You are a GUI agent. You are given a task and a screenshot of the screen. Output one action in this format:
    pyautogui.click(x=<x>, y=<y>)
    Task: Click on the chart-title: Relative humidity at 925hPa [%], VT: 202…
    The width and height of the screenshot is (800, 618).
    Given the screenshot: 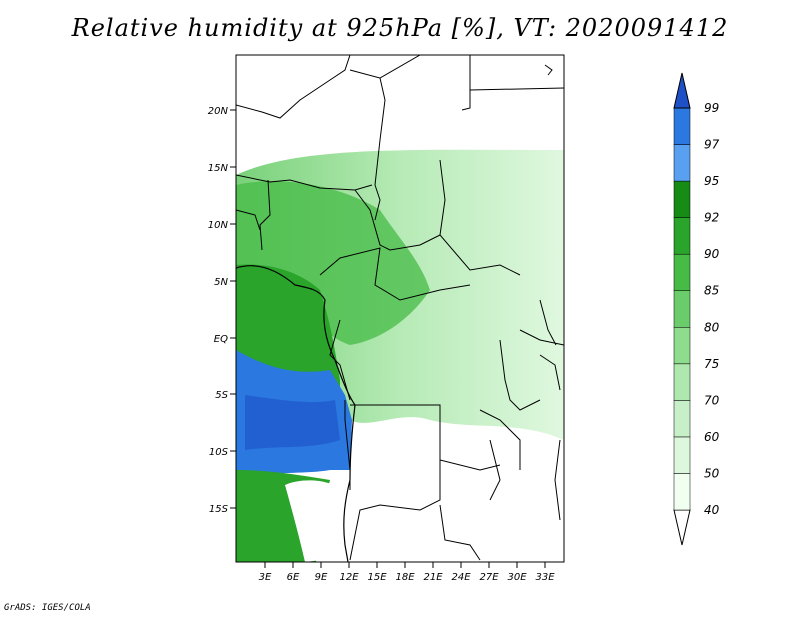 What is the action you would take?
    pyautogui.click(x=400, y=28)
    